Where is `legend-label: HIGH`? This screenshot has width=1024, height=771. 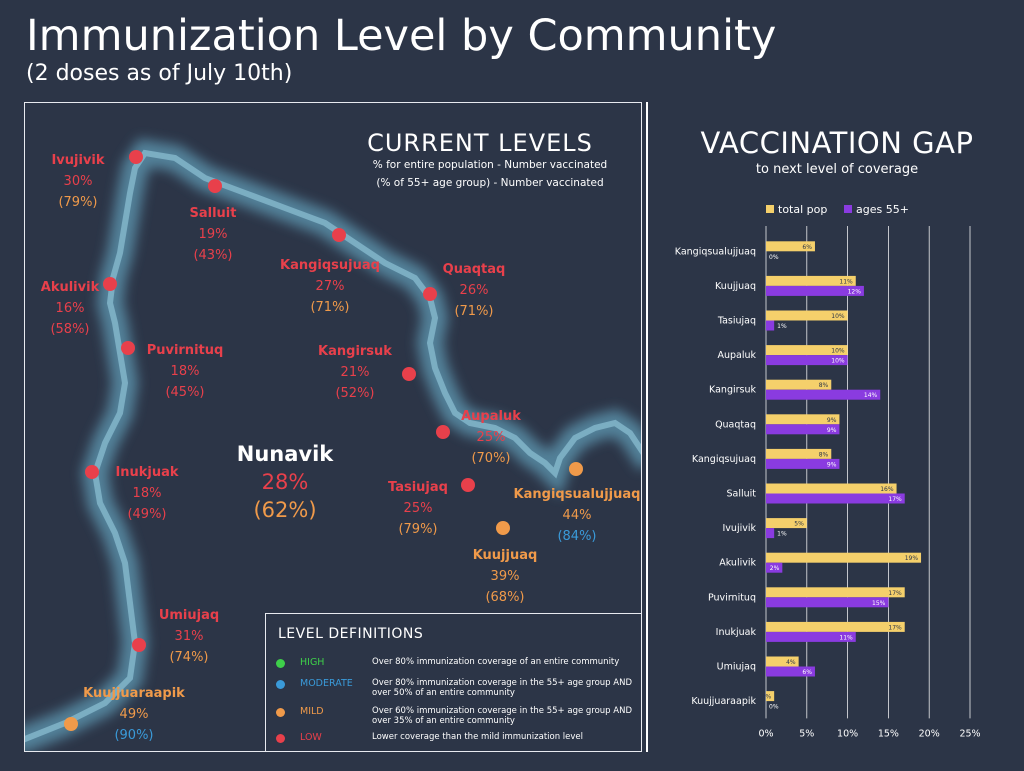 legend-label: HIGH is located at coordinates (312, 662).